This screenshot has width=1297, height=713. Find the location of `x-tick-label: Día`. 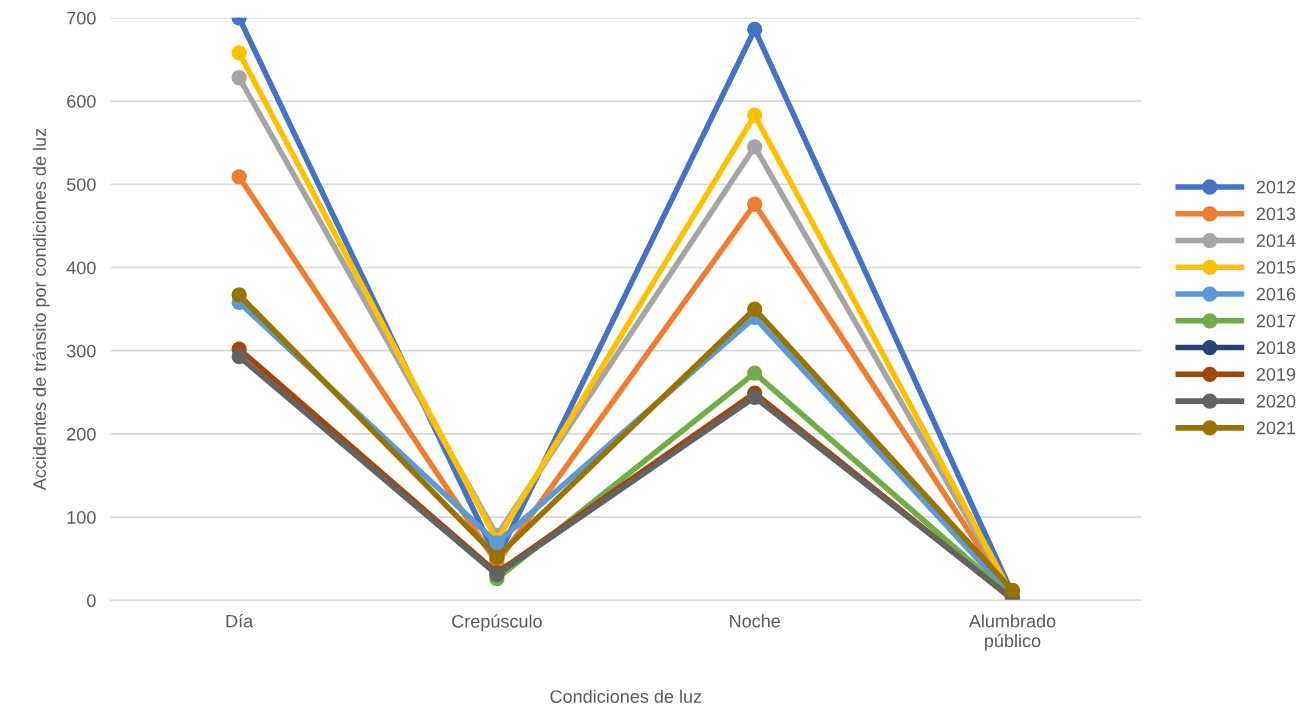

x-tick-label: Día is located at coordinates (240, 621).